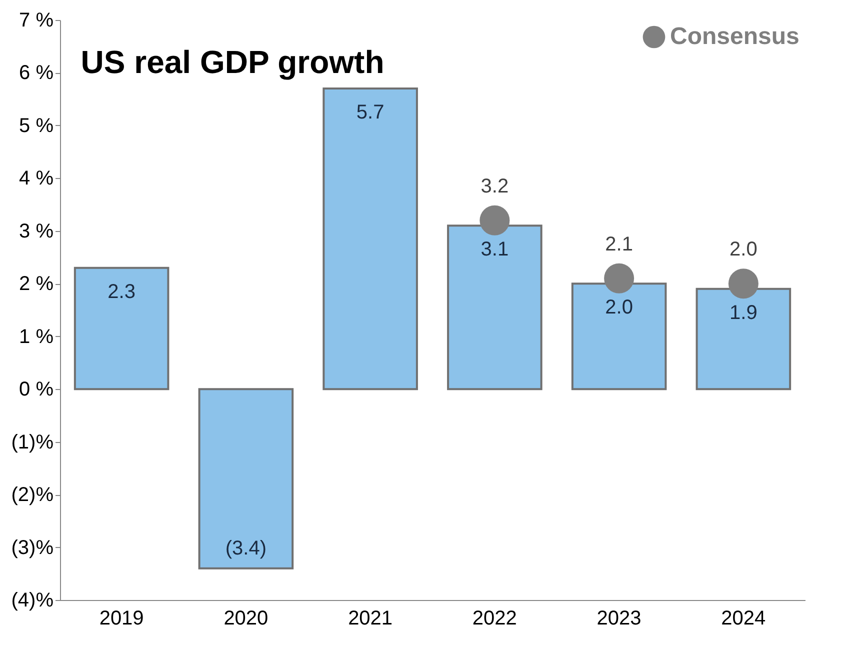 The width and height of the screenshot is (844, 669). I want to click on text: US real GDP growth, so click(232, 62).